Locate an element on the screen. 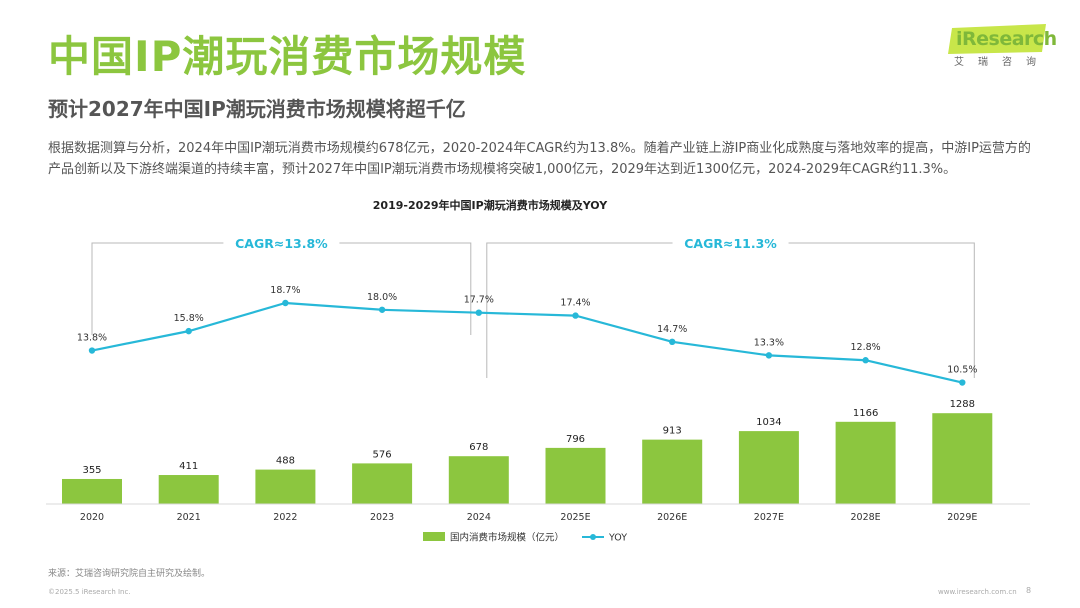 This screenshot has height=608, width=1080. legend-line-marker is located at coordinates (593, 537).